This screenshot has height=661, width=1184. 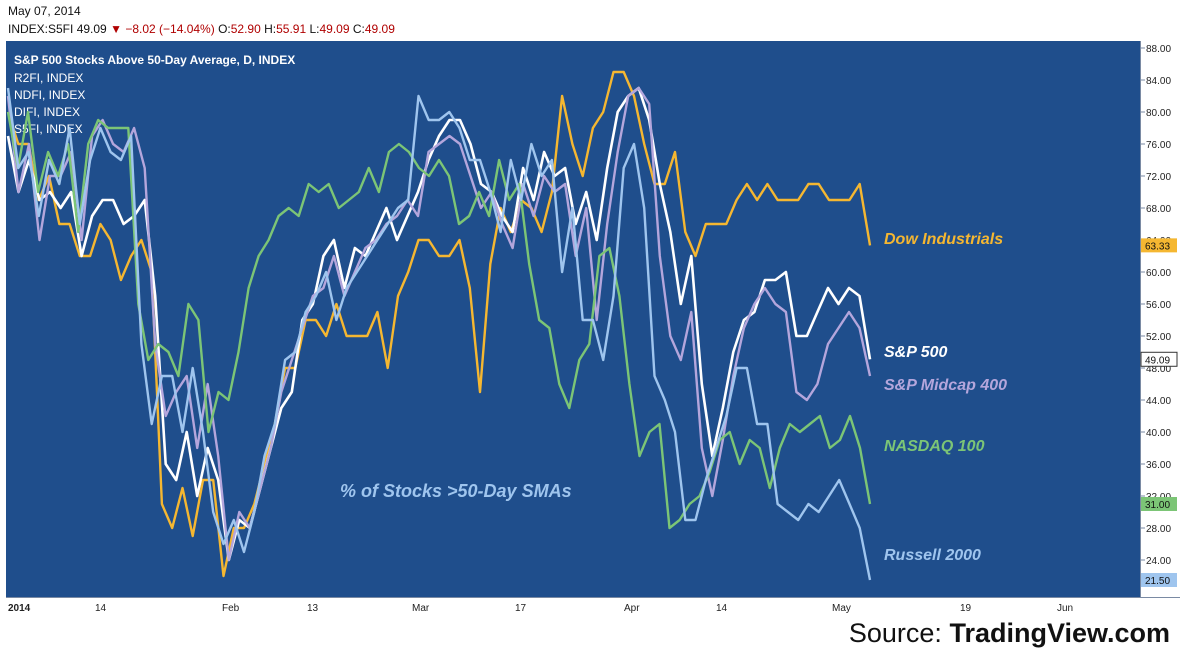 What do you see at coordinates (19, 608) in the screenshot?
I see `x-tick-label: 2014` at bounding box center [19, 608].